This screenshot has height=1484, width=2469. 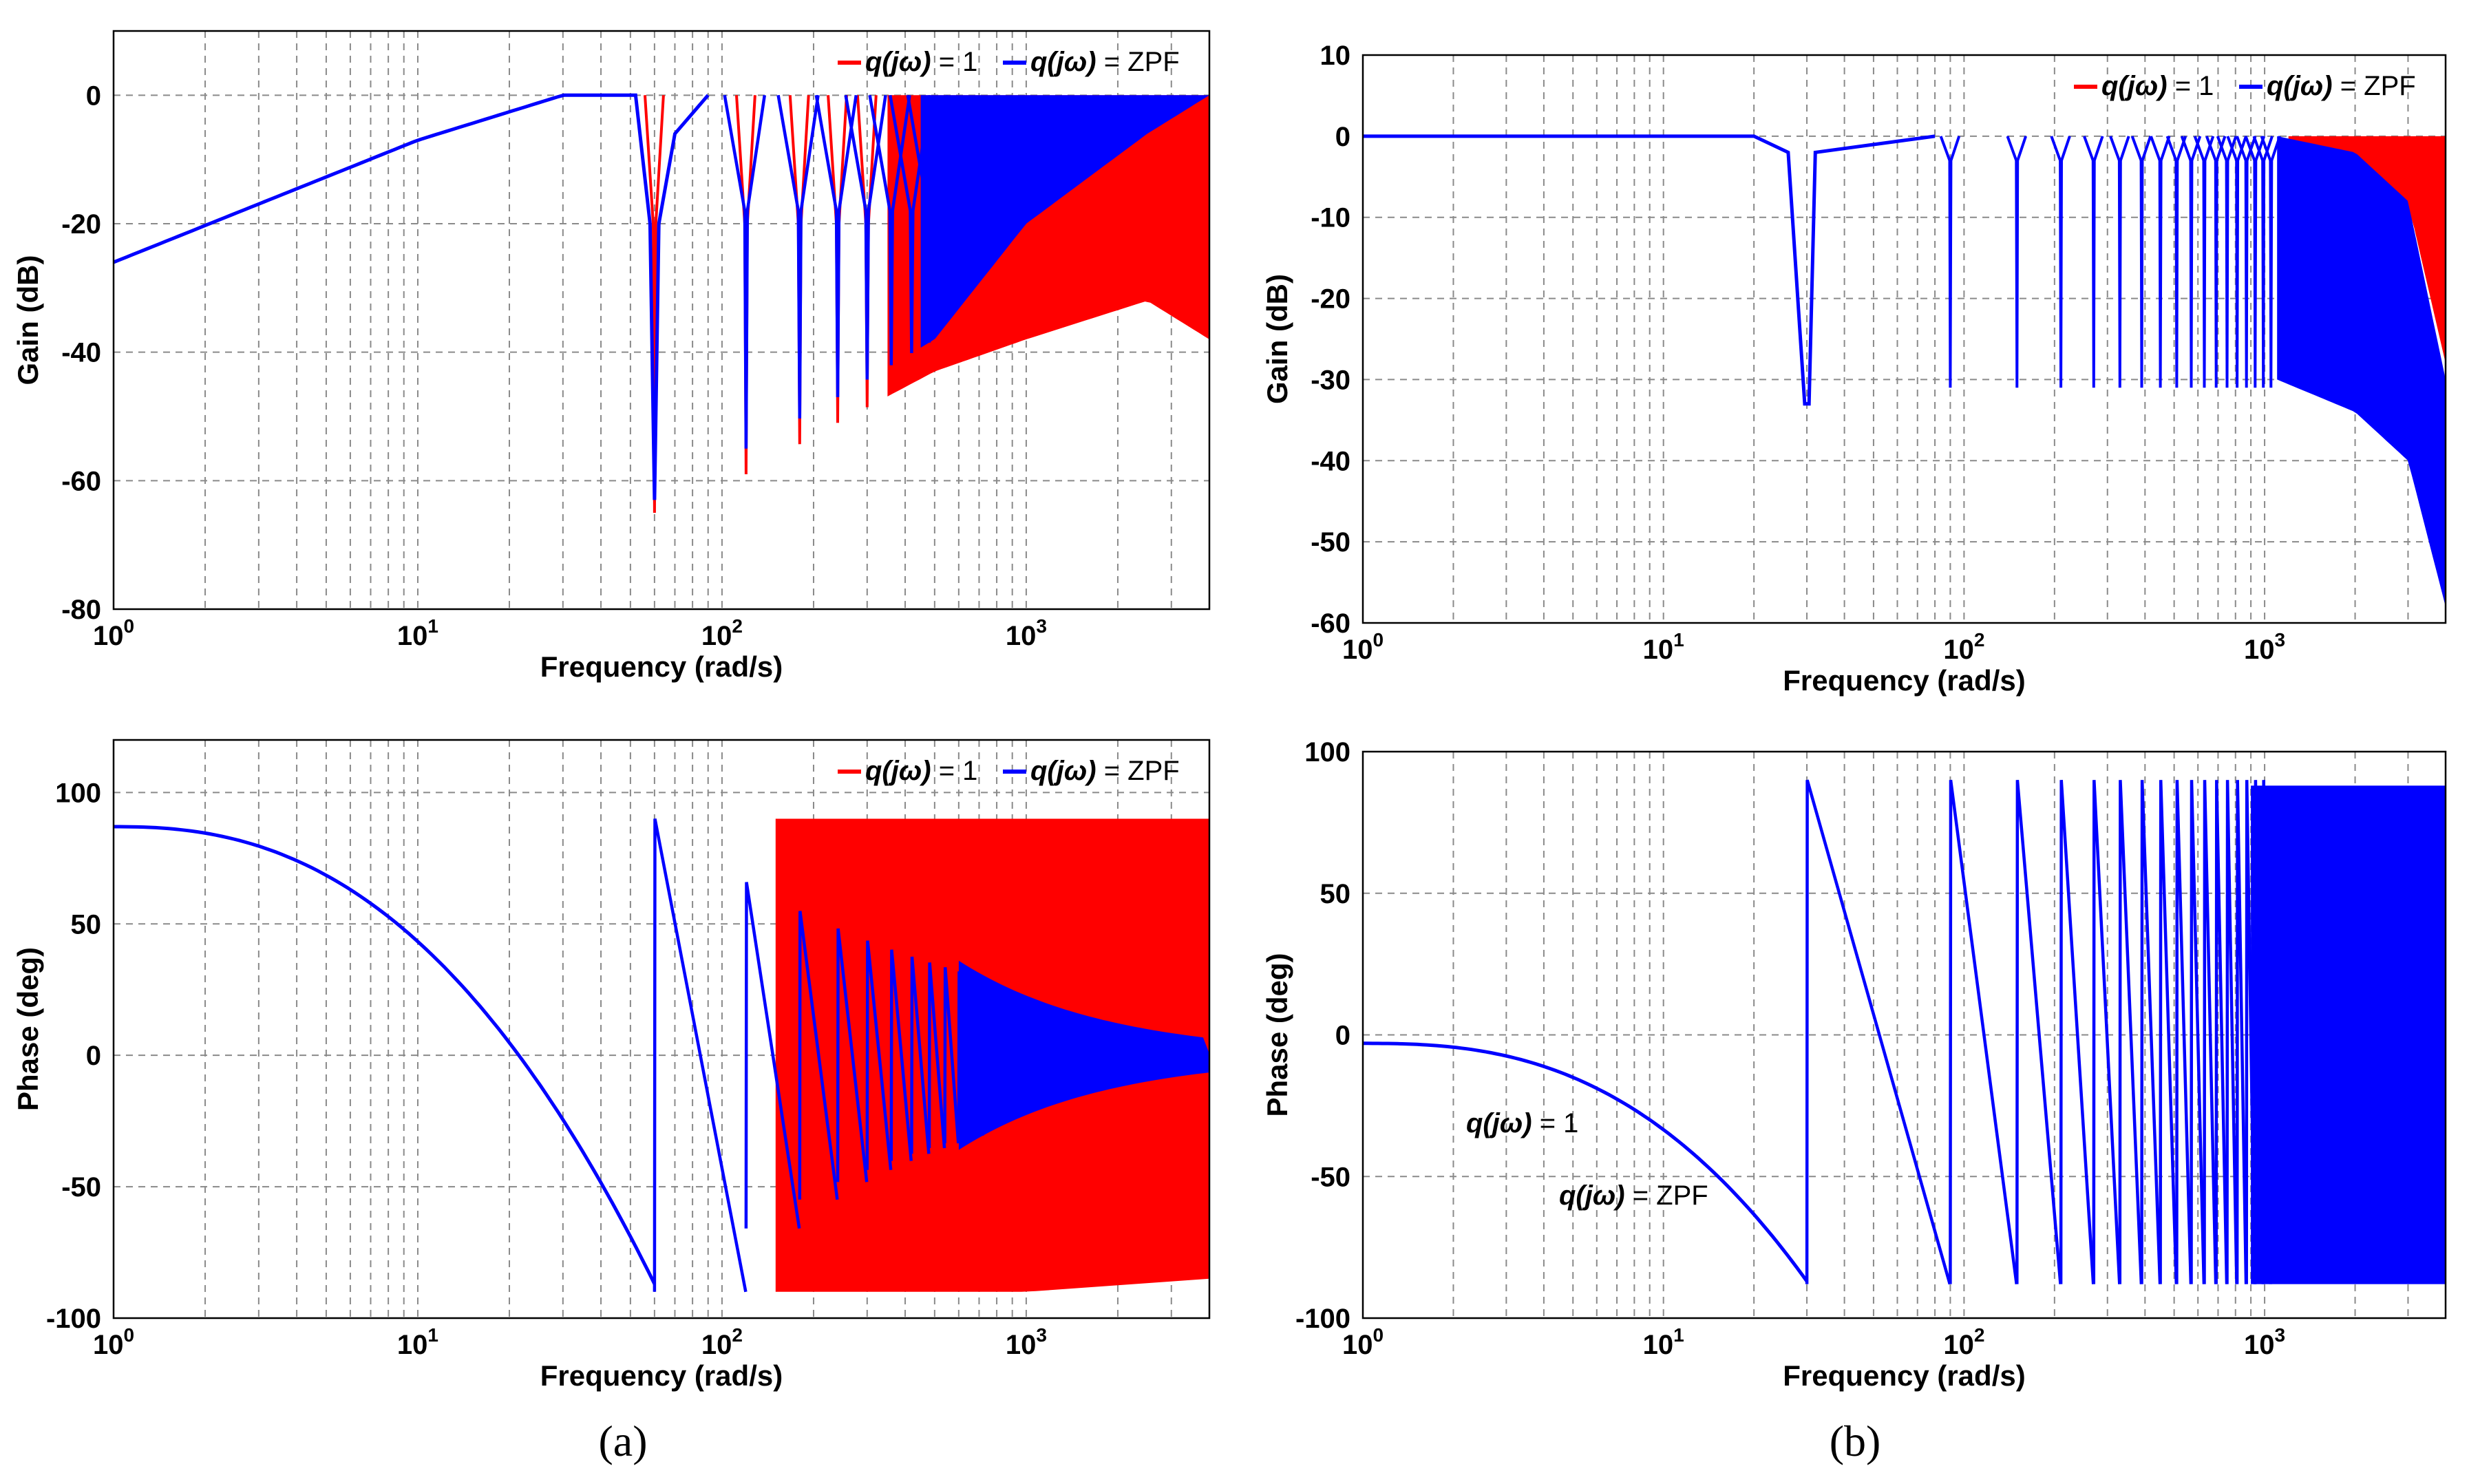 What do you see at coordinates (1277, 1034) in the screenshot?
I see `y-axis-label: Phase (deg)` at bounding box center [1277, 1034].